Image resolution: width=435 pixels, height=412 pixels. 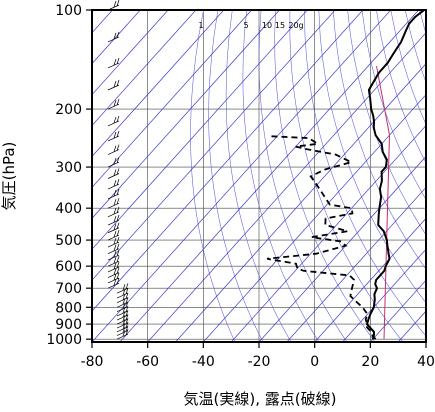 I want to click on y-axis-label: 気圧(hPa), so click(x=9, y=176).